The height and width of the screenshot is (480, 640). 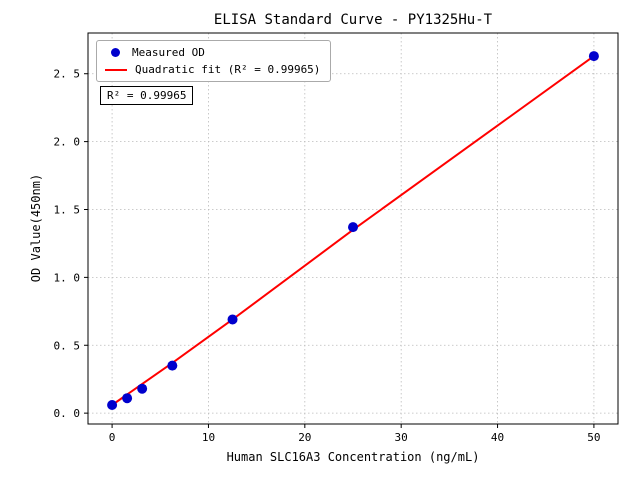 What do you see at coordinates (67, 277) in the screenshot?
I see `y-tick-label: 1. 0` at bounding box center [67, 277].